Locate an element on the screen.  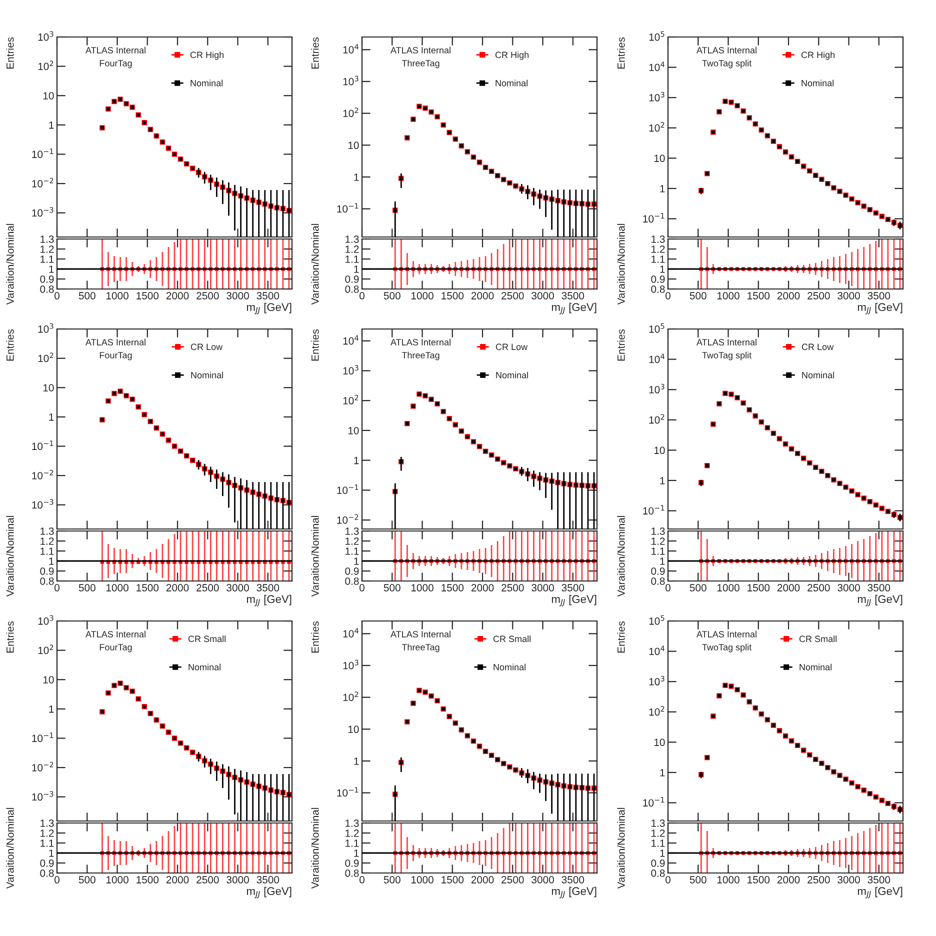
annotation: FourTag is located at coordinates (116, 356).